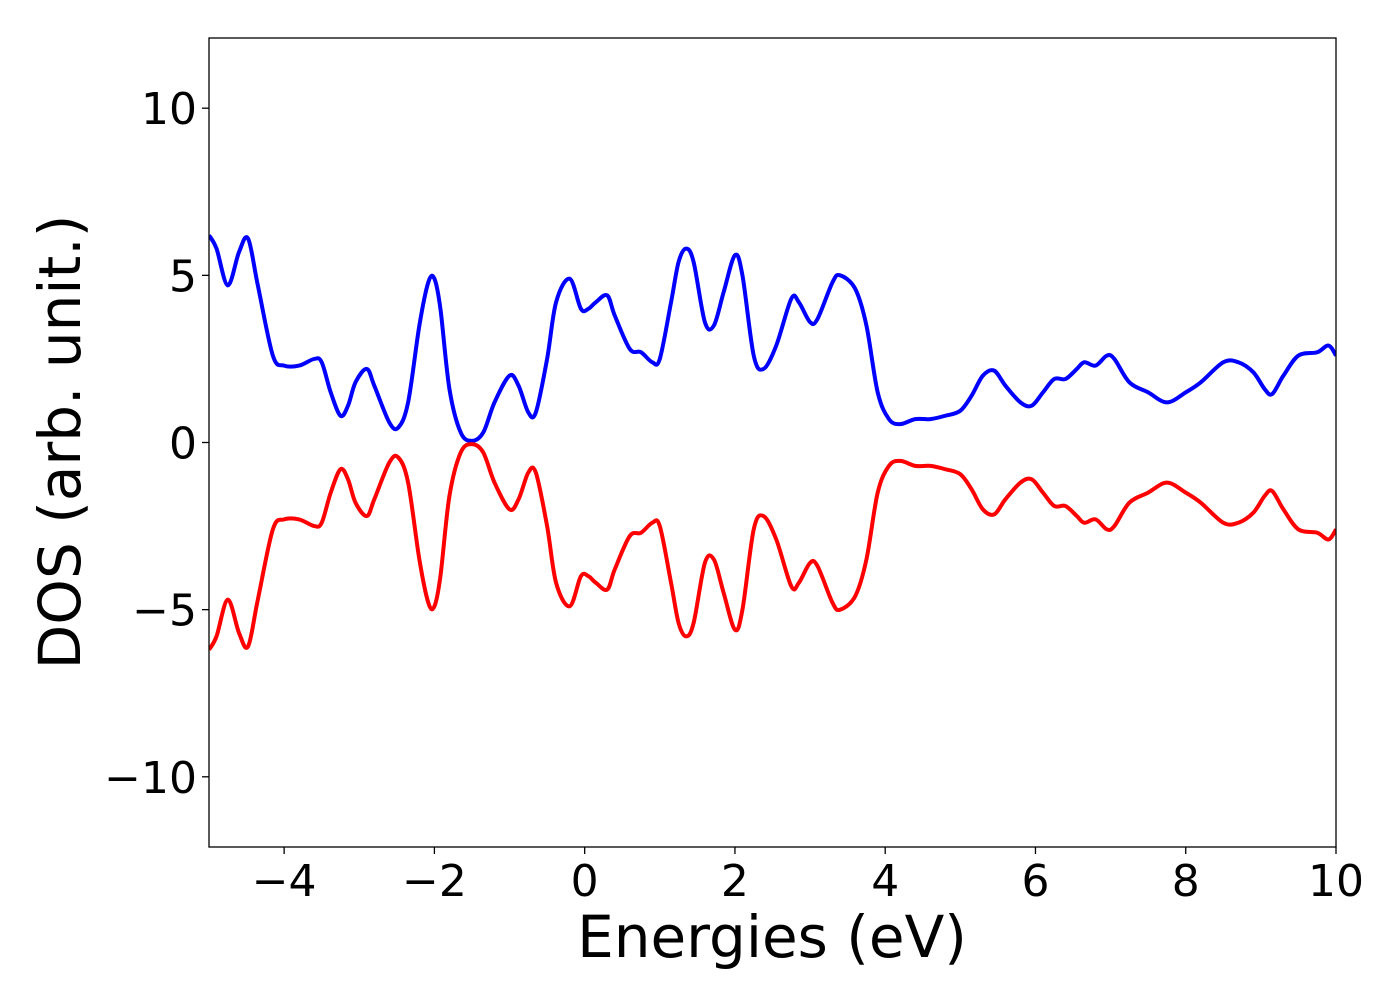 The width and height of the screenshot is (1400, 1000). What do you see at coordinates (772, 937) in the screenshot?
I see `x-axis-label: Energies (eV)` at bounding box center [772, 937].